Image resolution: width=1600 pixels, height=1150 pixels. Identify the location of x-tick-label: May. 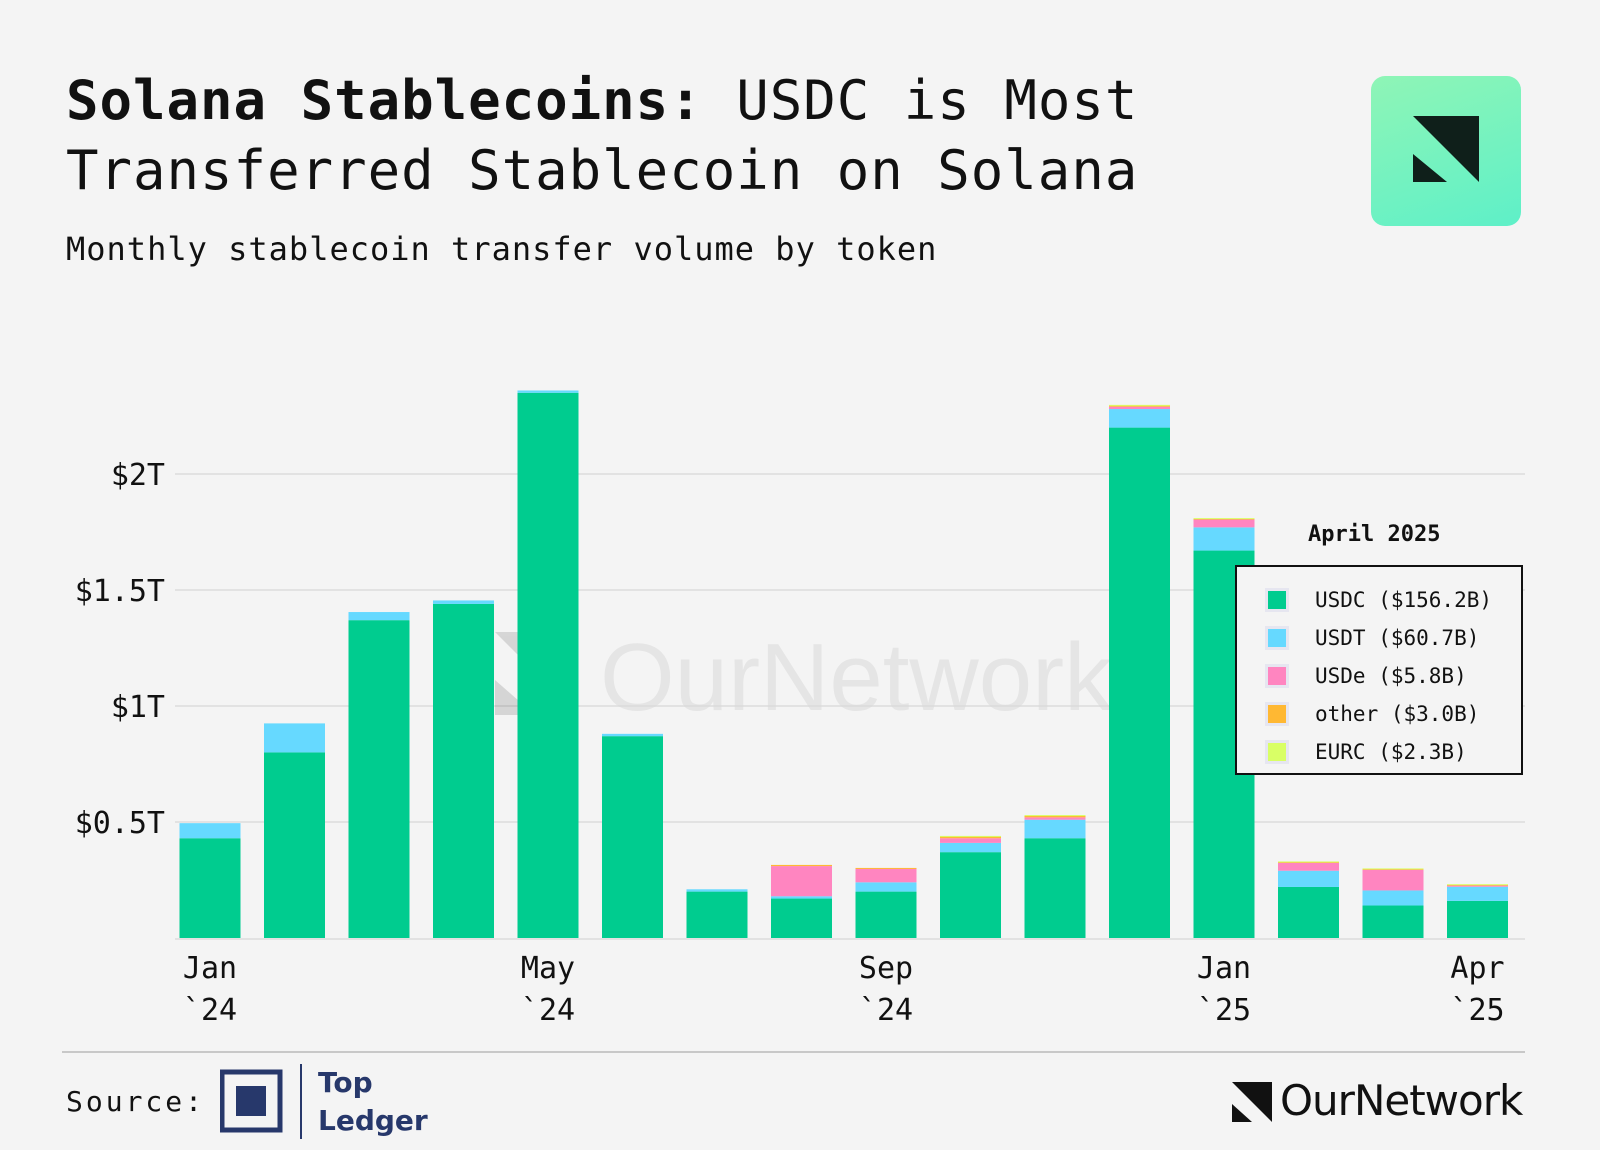
(548, 968).